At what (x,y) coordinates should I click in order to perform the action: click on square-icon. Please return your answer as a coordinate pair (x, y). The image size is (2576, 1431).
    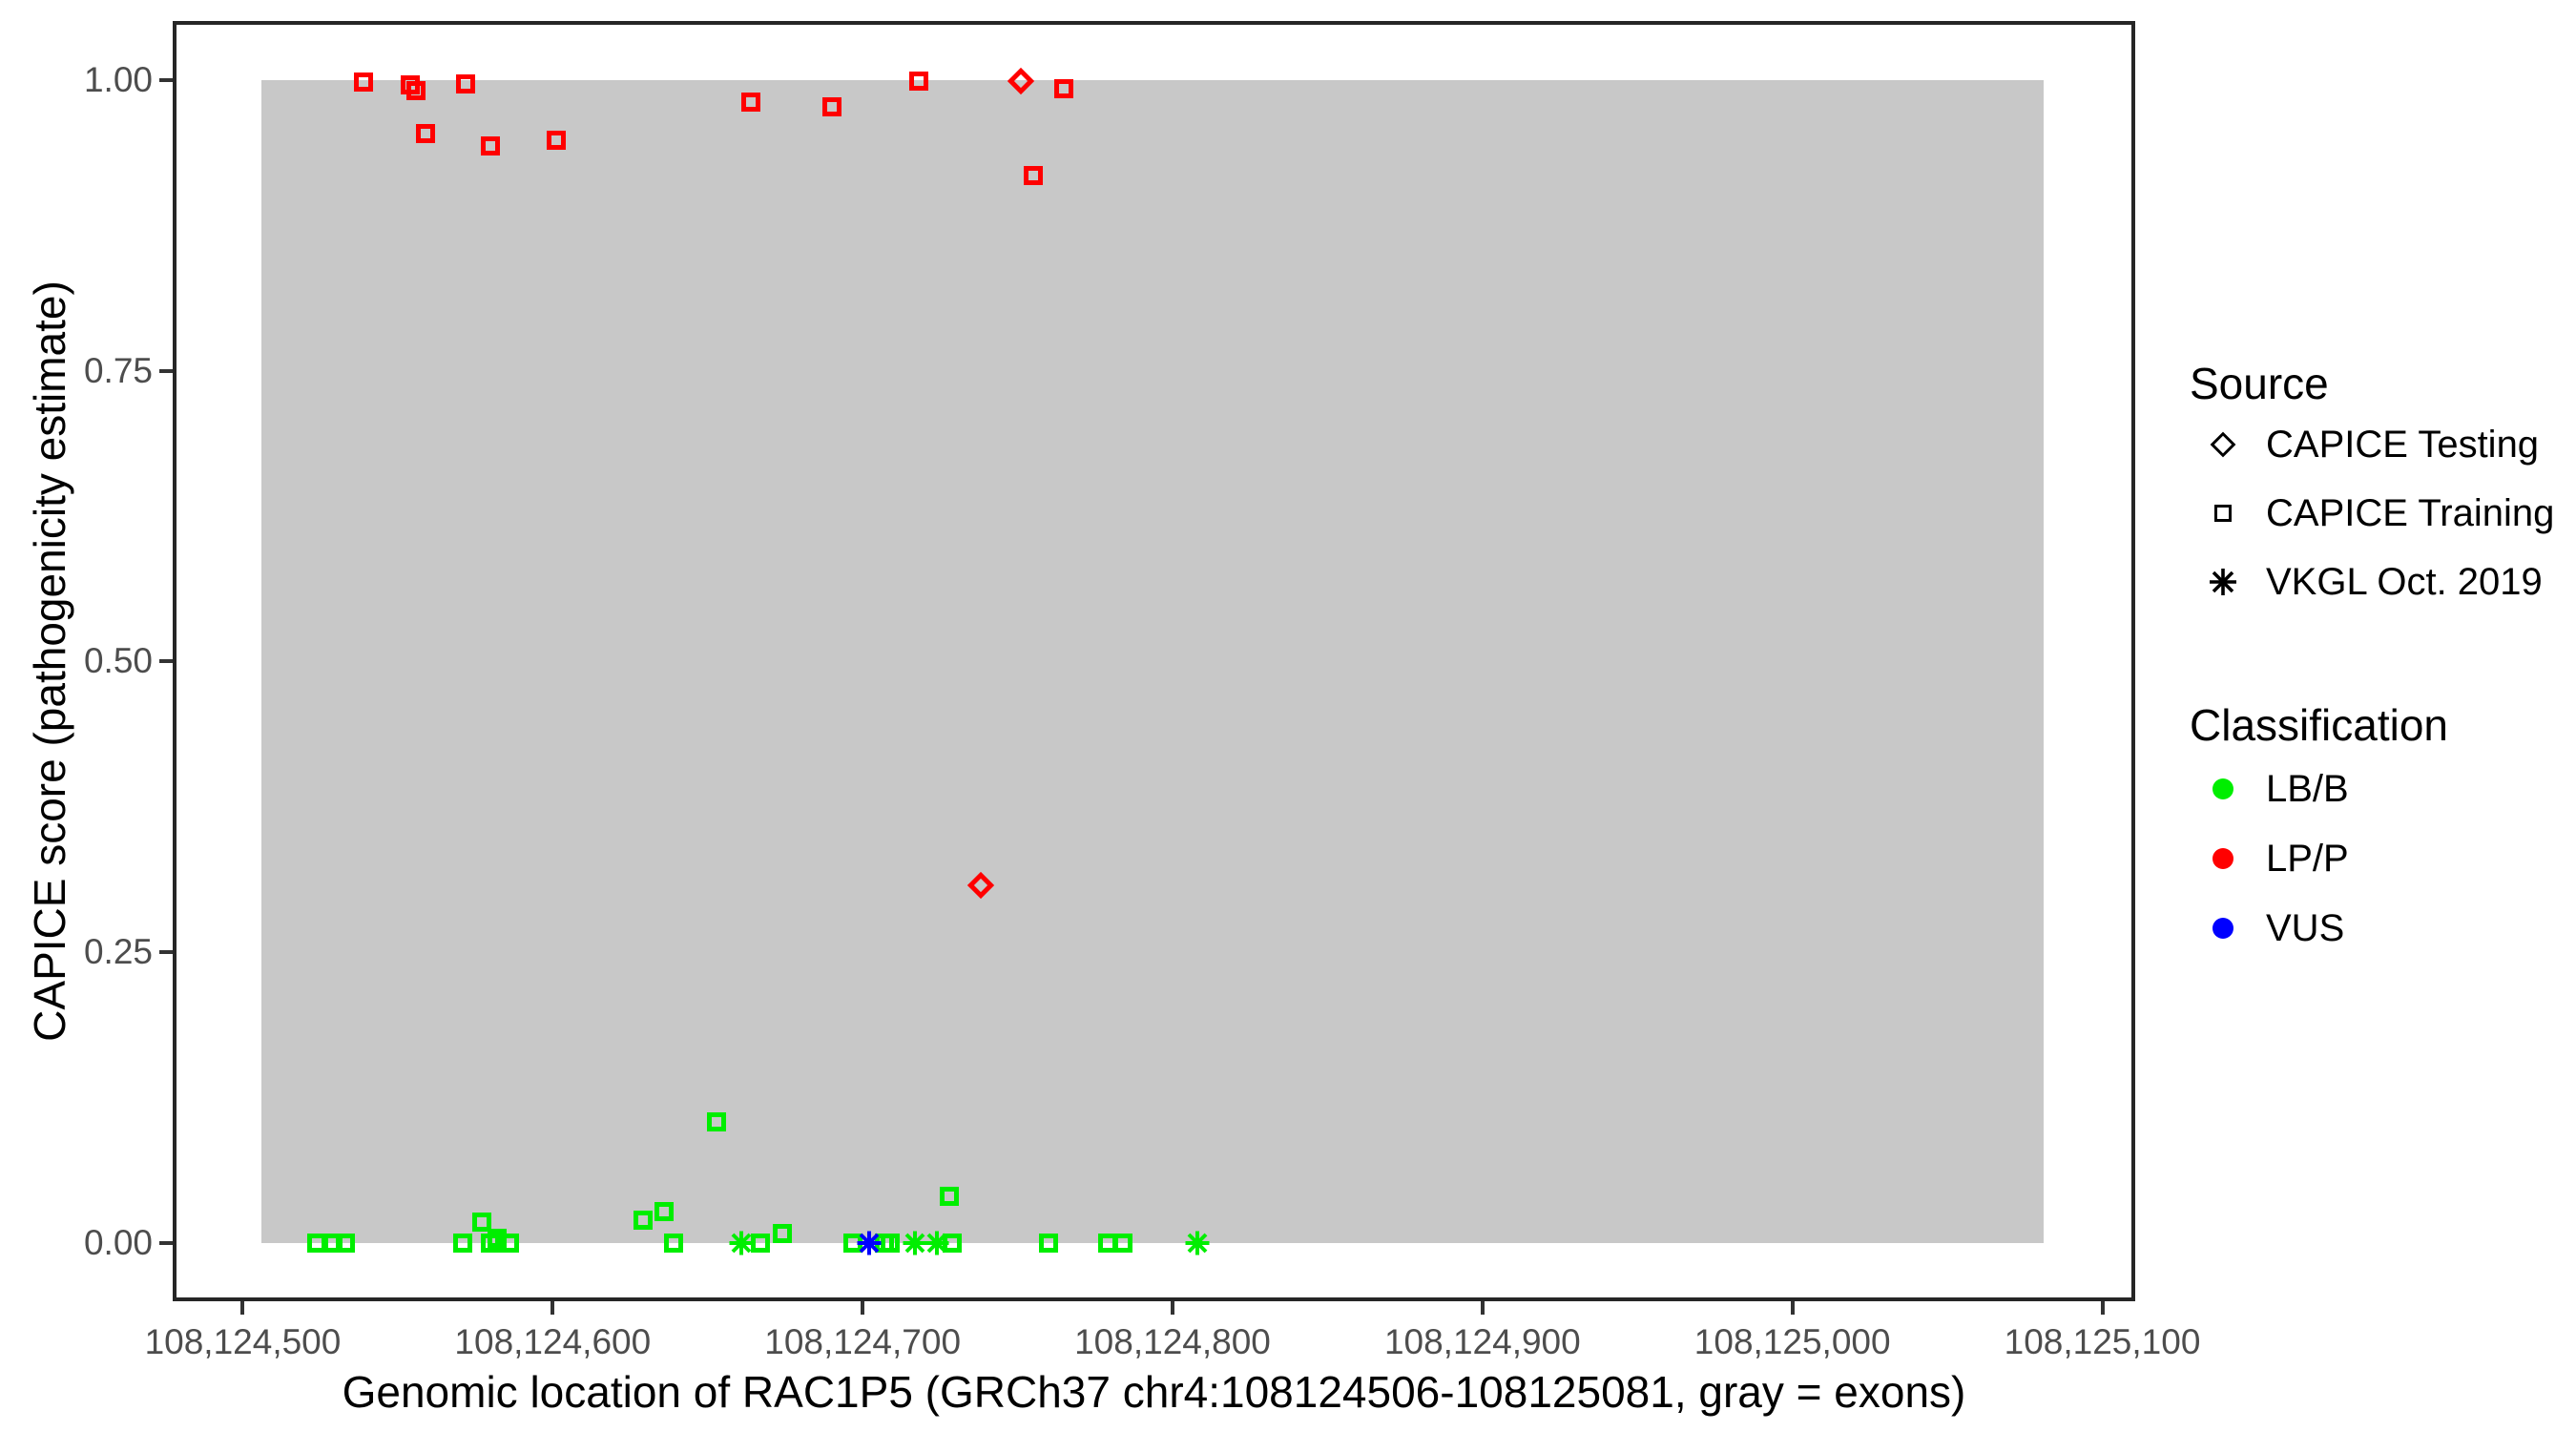
    Looking at the image, I should click on (2223, 513).